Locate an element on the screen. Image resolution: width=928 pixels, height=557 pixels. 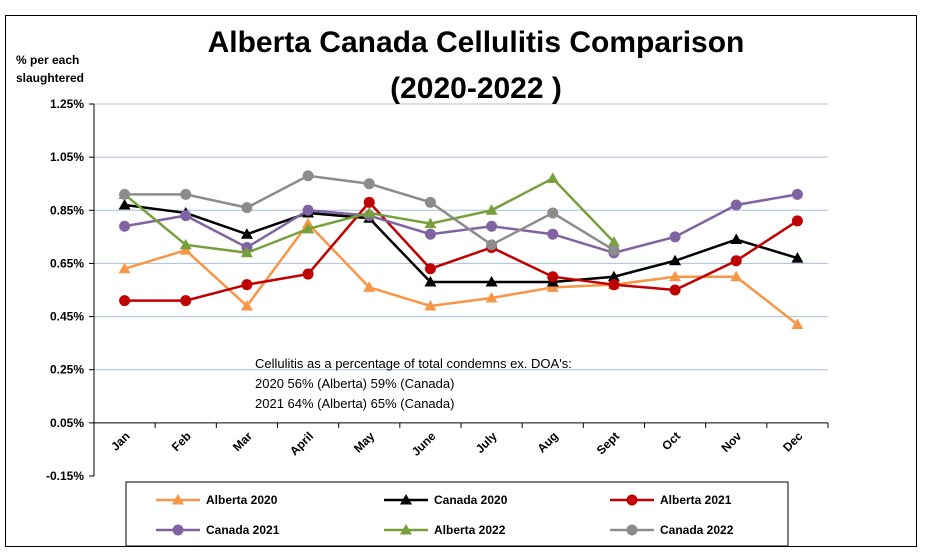
legend-label: Canada 2020 is located at coordinates (471, 500).